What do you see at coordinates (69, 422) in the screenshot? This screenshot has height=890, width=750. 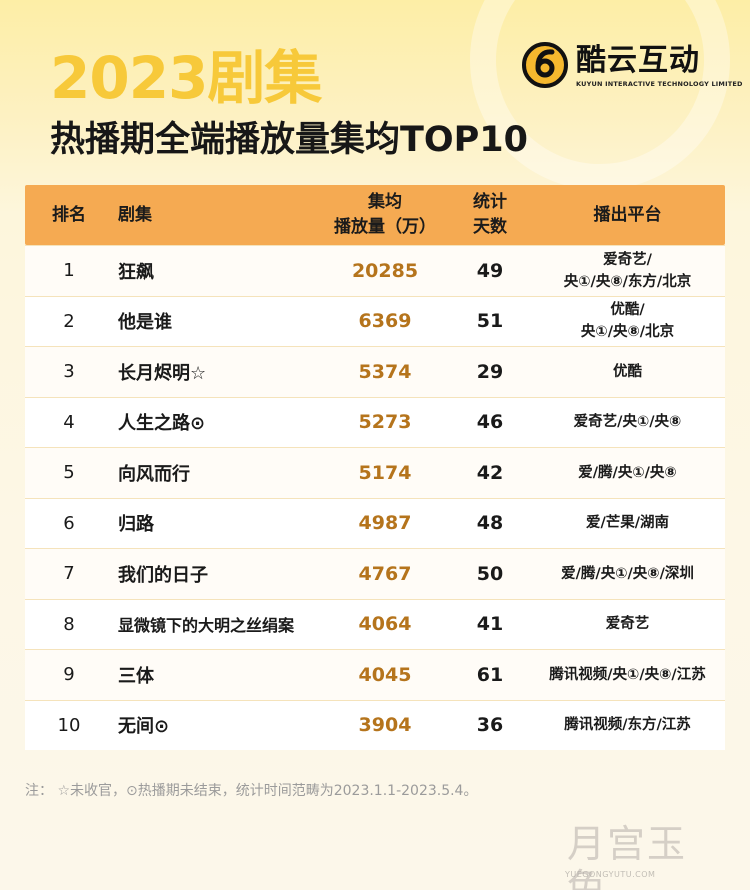 I see `rank-cell: 4` at bounding box center [69, 422].